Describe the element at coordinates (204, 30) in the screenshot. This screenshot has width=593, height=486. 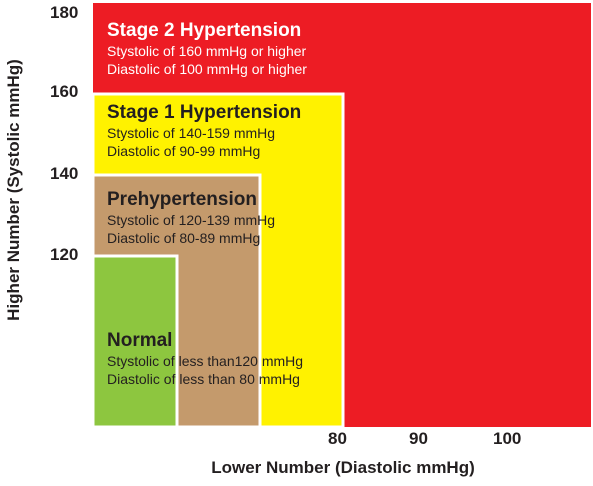
I see `zone-name: Stage 2 Hypertension` at that location.